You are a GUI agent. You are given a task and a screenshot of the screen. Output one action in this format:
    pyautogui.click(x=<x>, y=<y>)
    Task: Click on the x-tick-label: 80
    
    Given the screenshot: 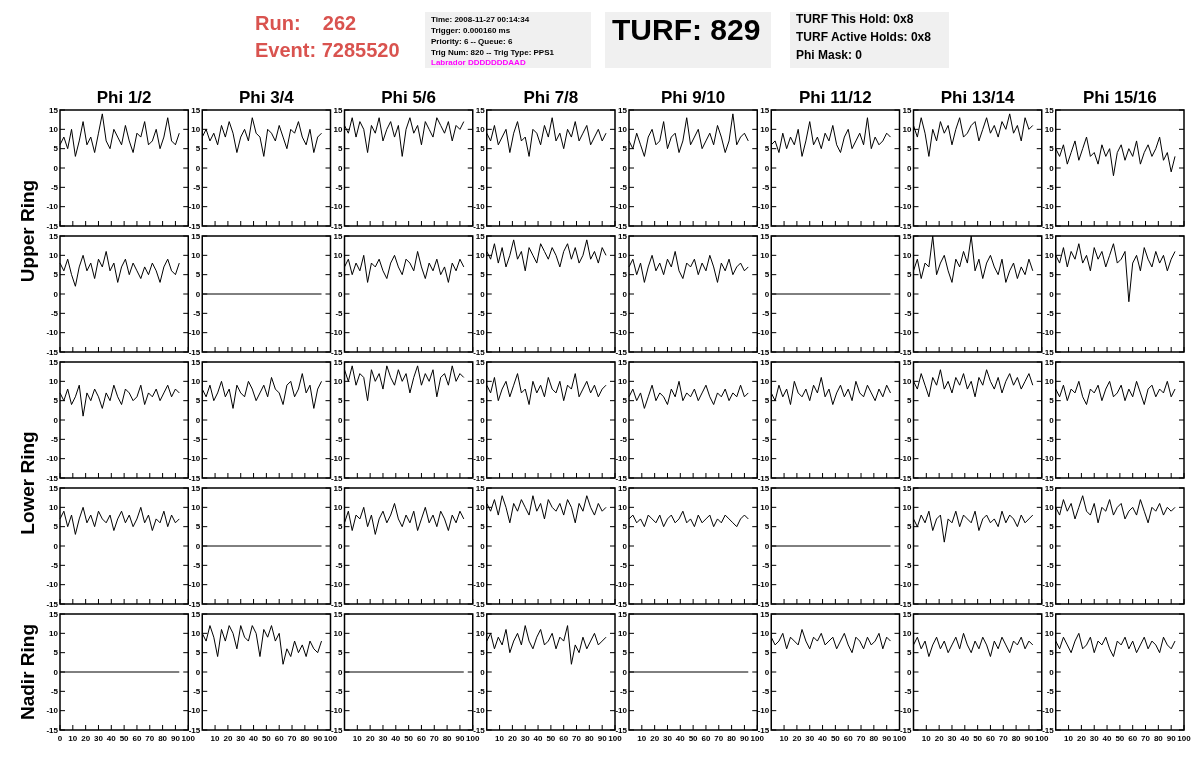 What is the action you would take?
    pyautogui.click(x=163, y=738)
    